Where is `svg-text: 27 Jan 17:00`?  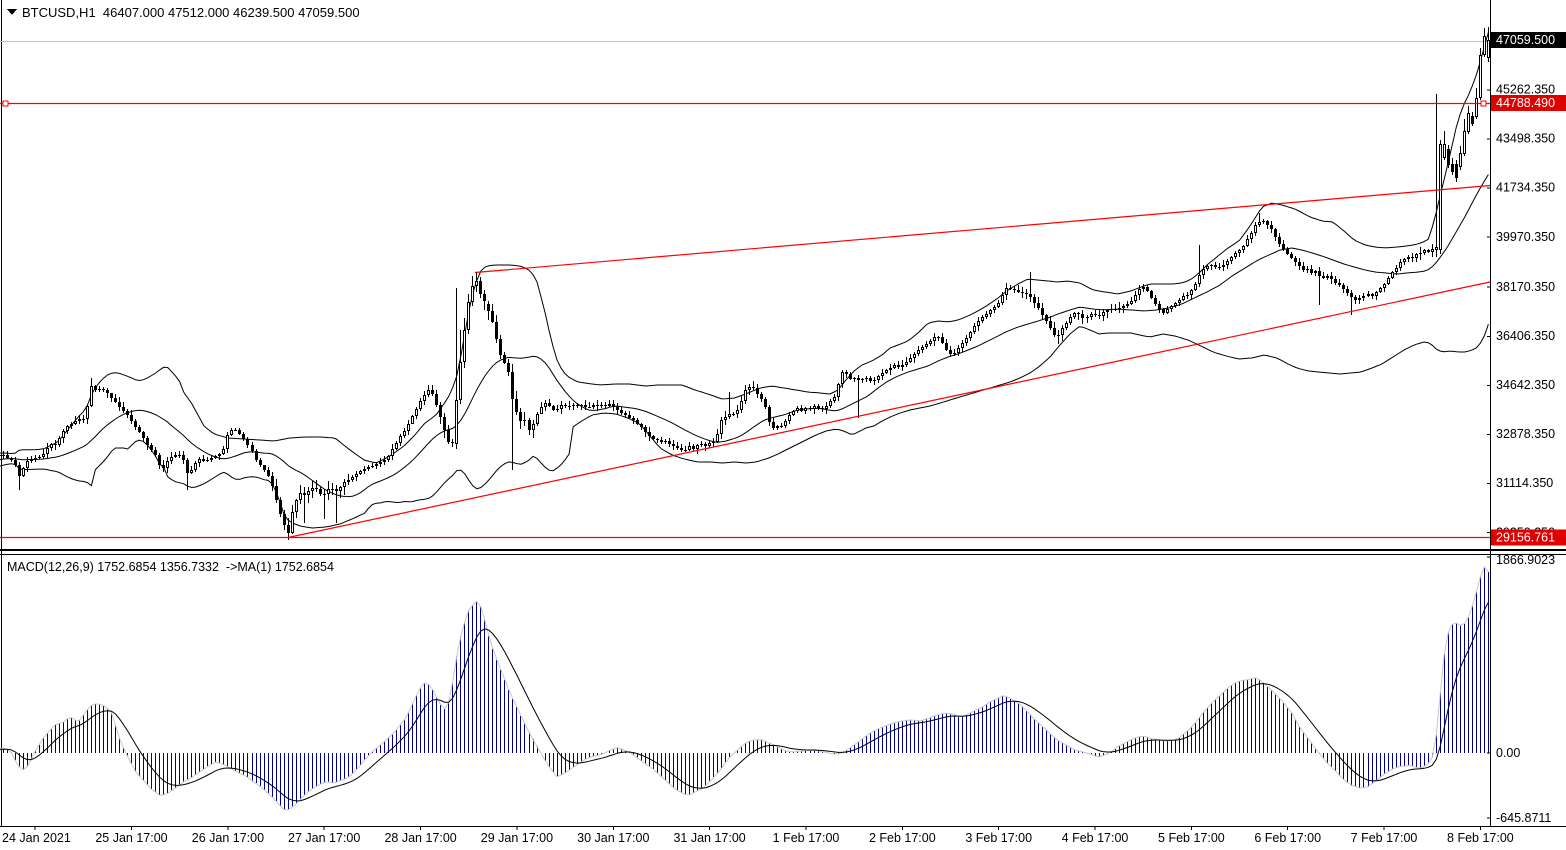 svg-text: 27 Jan 17:00 is located at coordinates (324, 838).